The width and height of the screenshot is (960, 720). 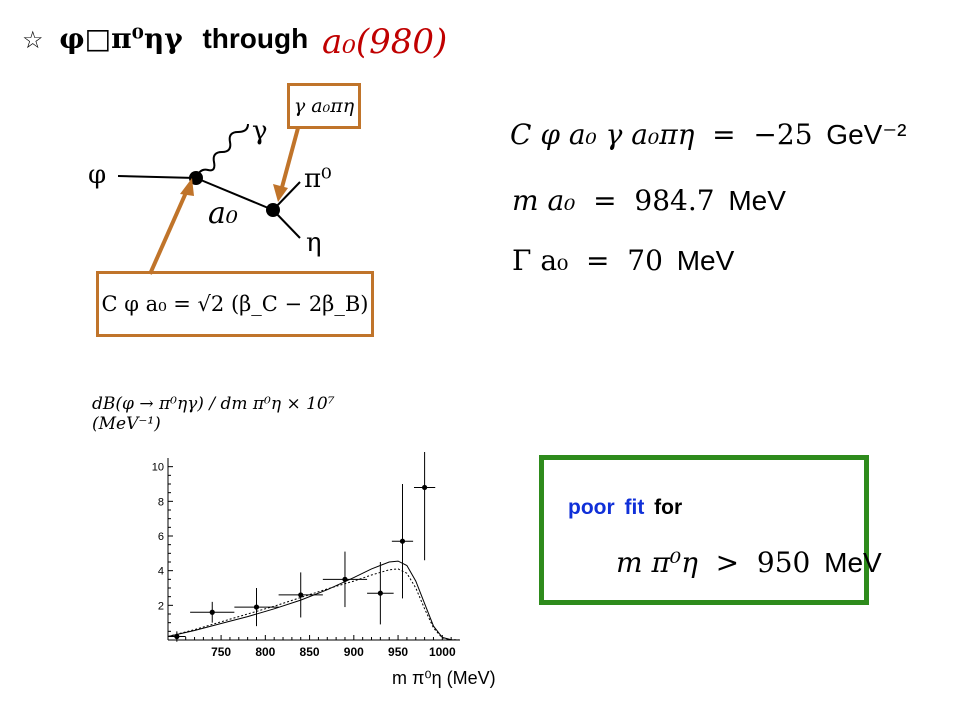 I want to click on fit-condition: m π⁰η > 950 MeV, so click(x=749, y=562).